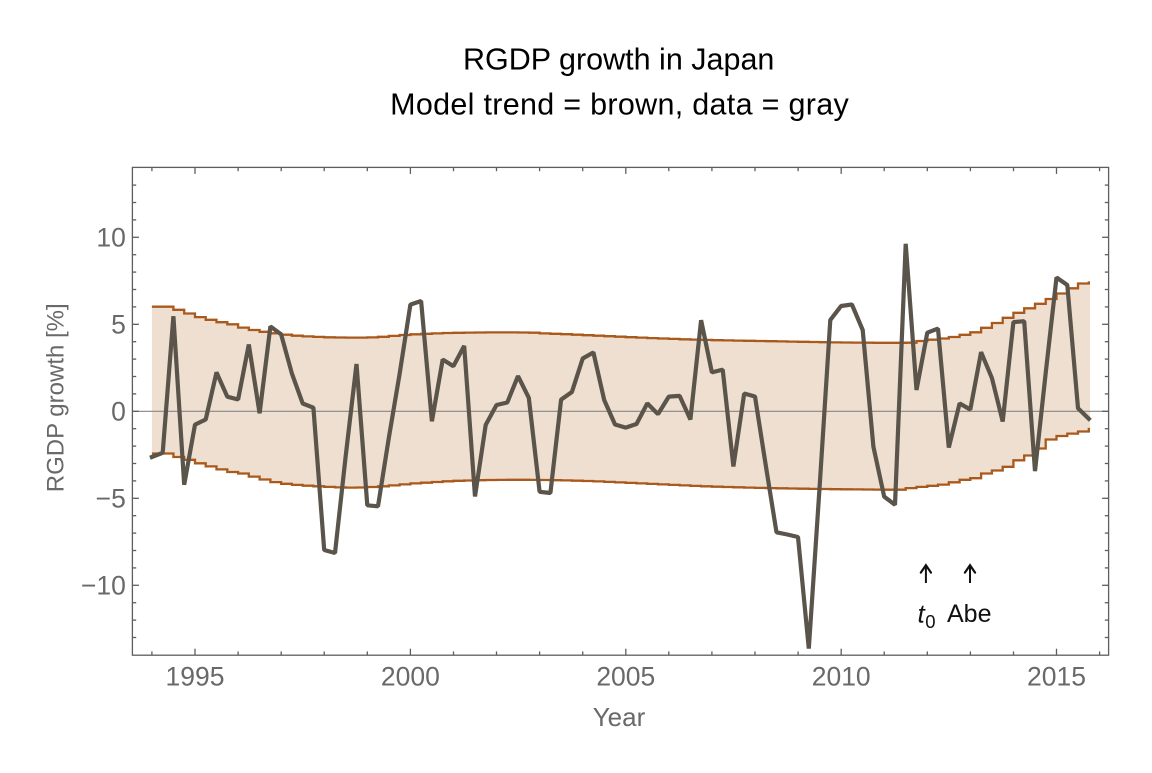  Describe the element at coordinates (619, 717) in the screenshot. I see `svg-text: Year` at that location.